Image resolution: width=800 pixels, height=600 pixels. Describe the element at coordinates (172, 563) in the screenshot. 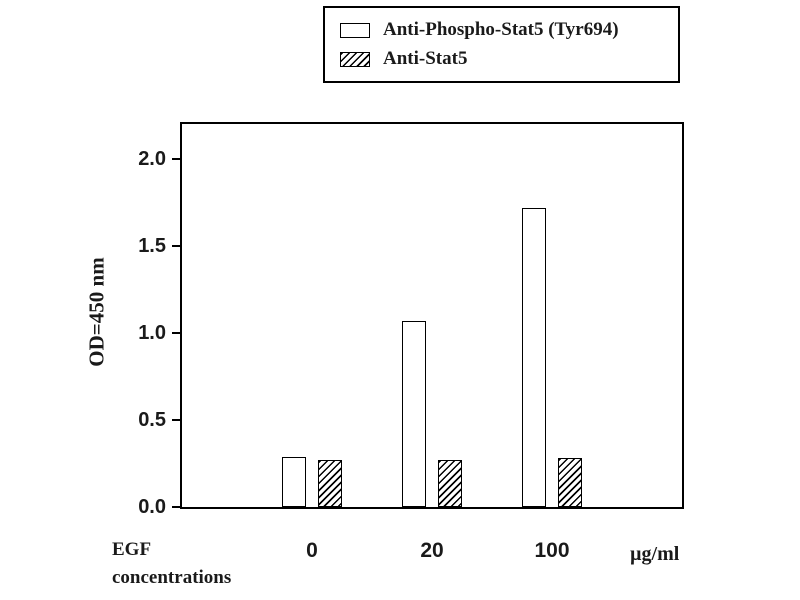

I see `x-axis-title: EGF concentrations` at that location.